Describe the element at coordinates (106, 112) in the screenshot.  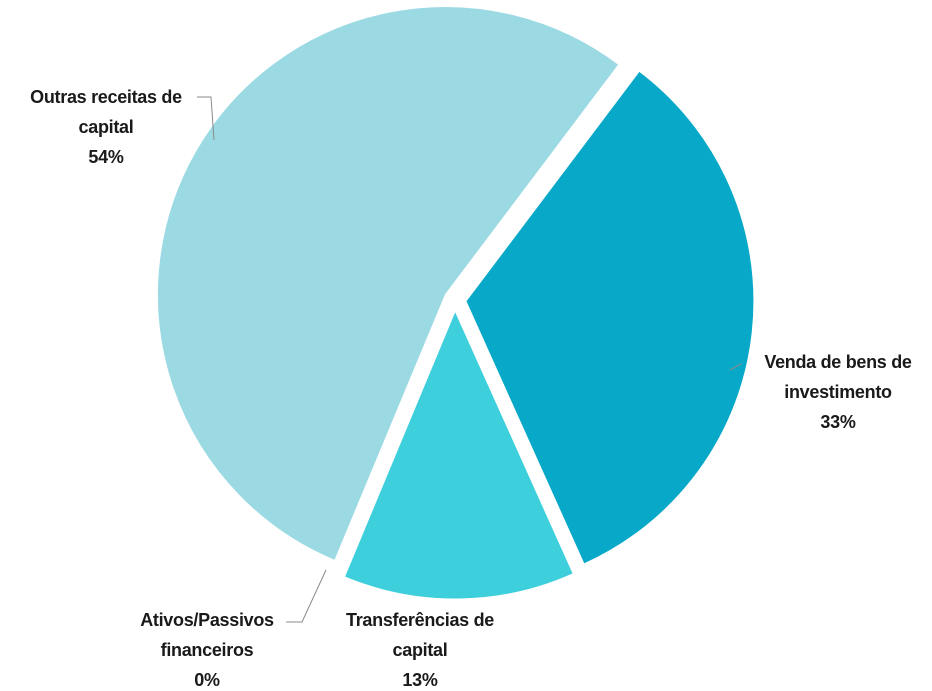
I see `slice-label: Outras receitas de capital` at that location.